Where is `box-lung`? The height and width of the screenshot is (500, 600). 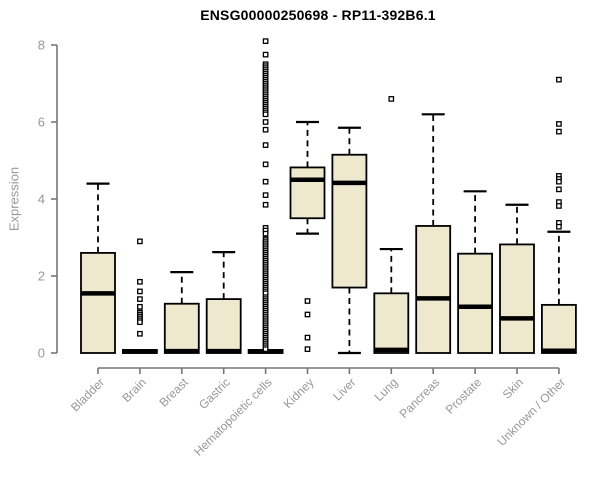 box-lung is located at coordinates (391, 225).